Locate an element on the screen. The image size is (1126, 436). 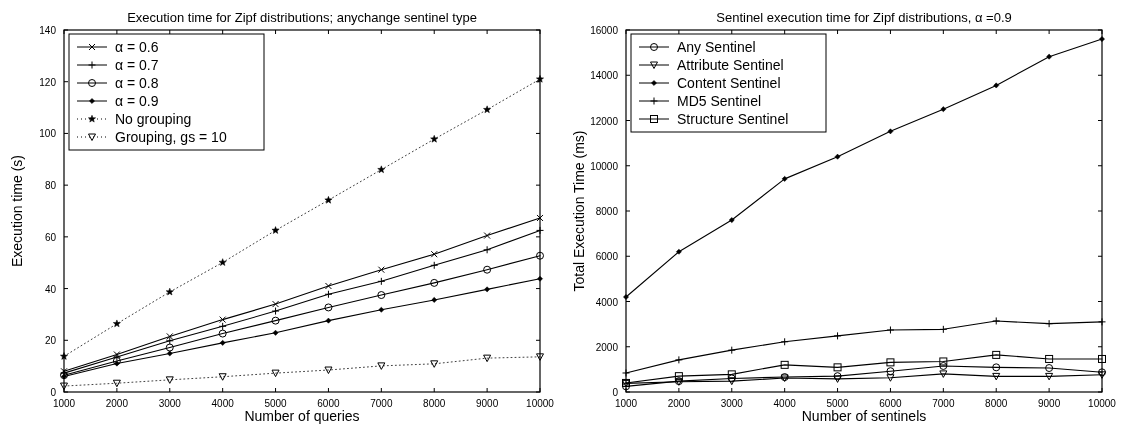
y-tick-label: 16000 is located at coordinates (604, 30).